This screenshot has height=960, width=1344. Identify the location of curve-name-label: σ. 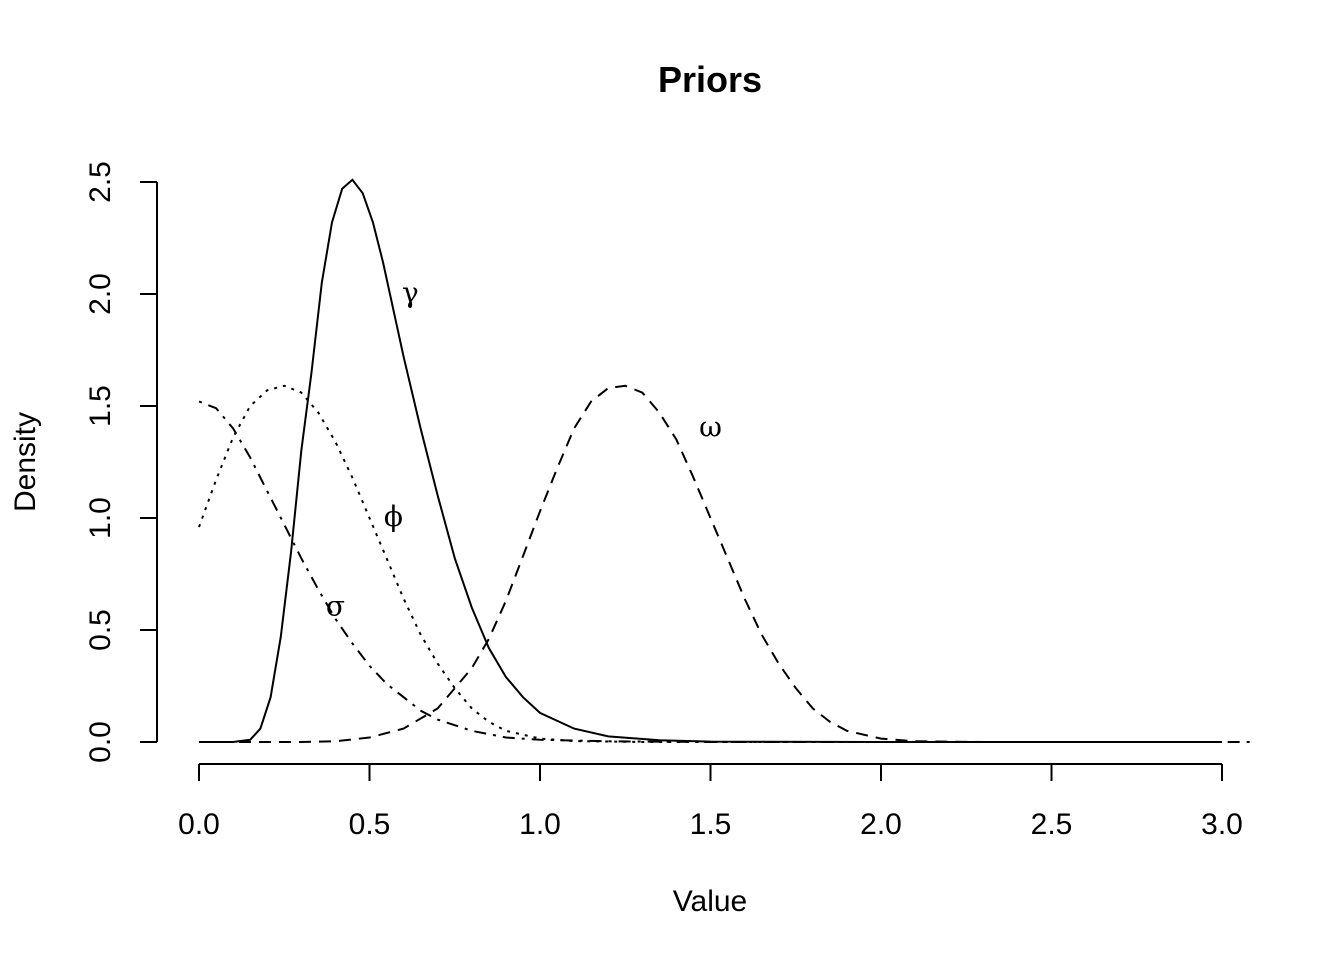
(335, 606).